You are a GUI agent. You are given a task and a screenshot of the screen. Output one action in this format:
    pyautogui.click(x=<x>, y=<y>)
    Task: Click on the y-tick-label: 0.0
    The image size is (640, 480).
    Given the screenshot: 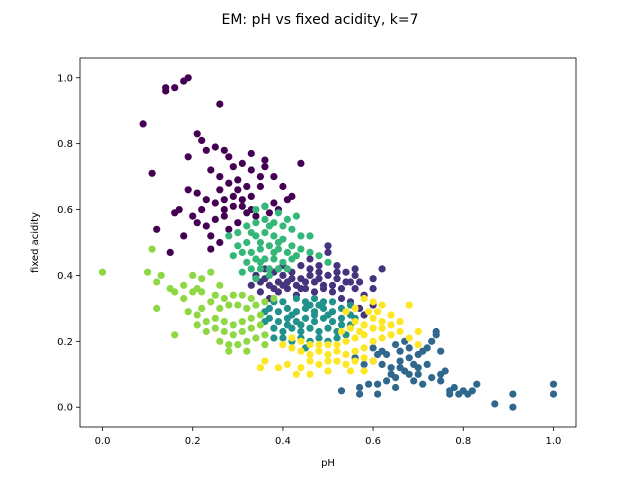 What is the action you would take?
    pyautogui.click(x=65, y=408)
    